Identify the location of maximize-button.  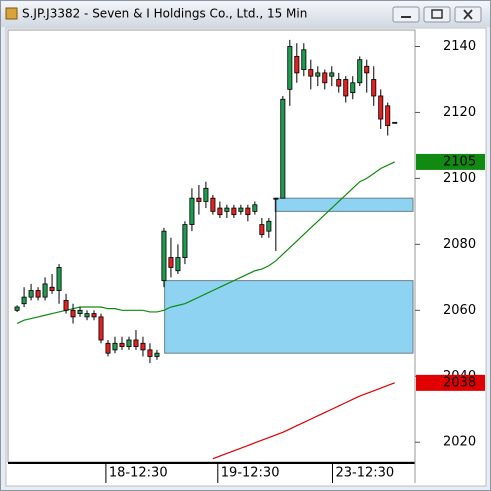
(437, 14).